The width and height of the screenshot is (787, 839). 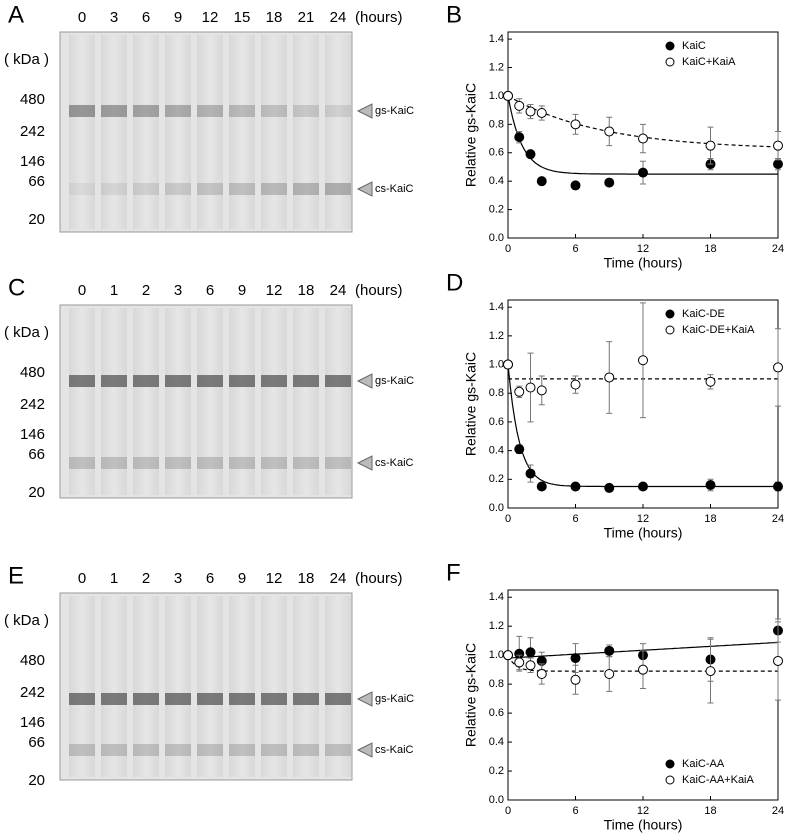 What do you see at coordinates (306, 17) in the screenshot?
I see `lane-label: 21` at bounding box center [306, 17].